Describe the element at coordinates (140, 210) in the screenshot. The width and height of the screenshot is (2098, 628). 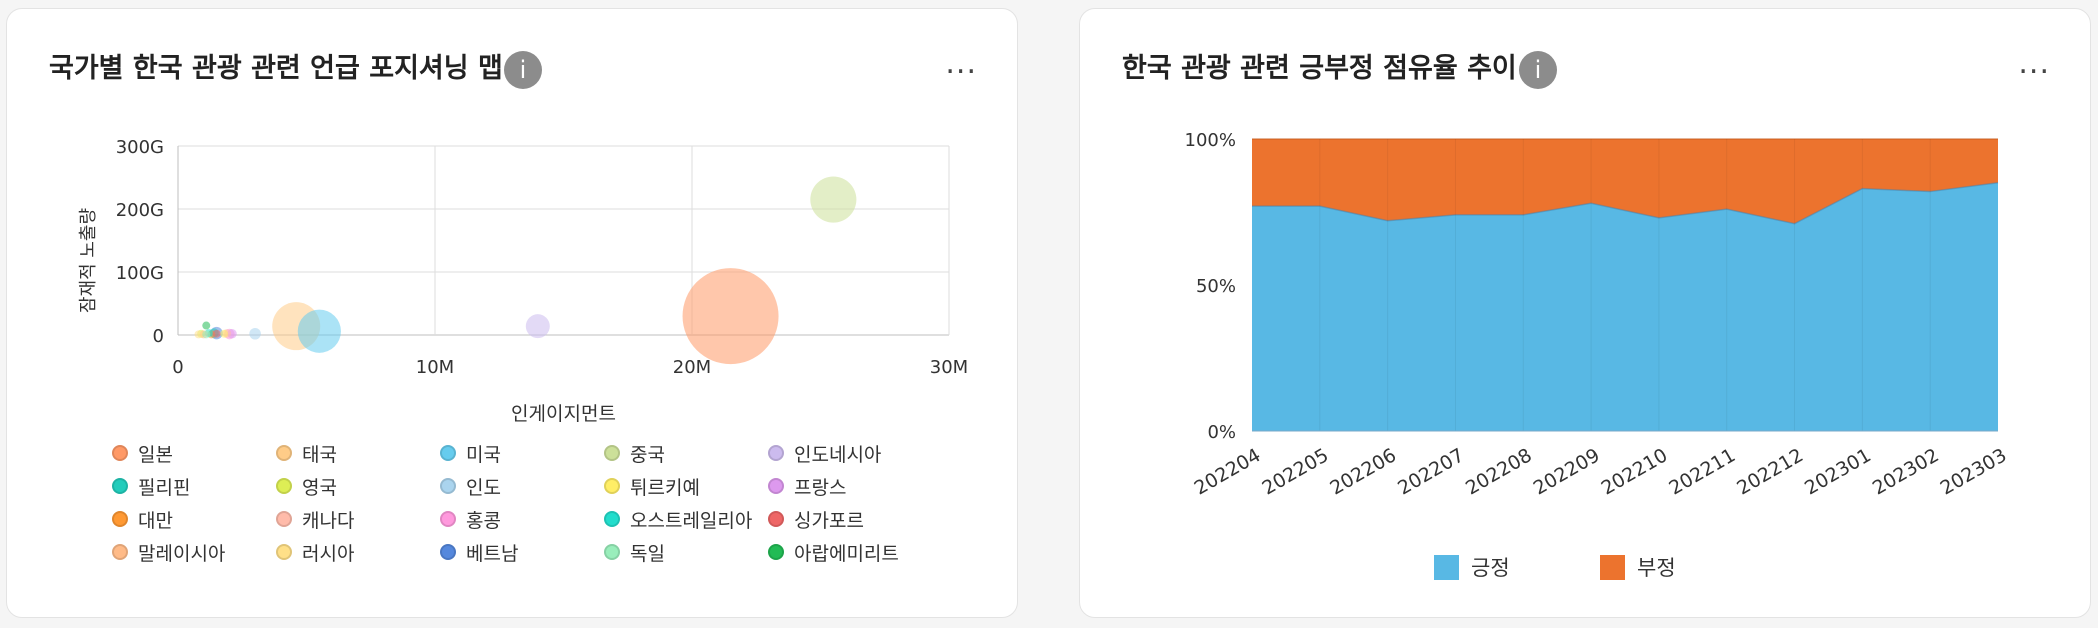
I see `y-tick-label: 200G` at that location.